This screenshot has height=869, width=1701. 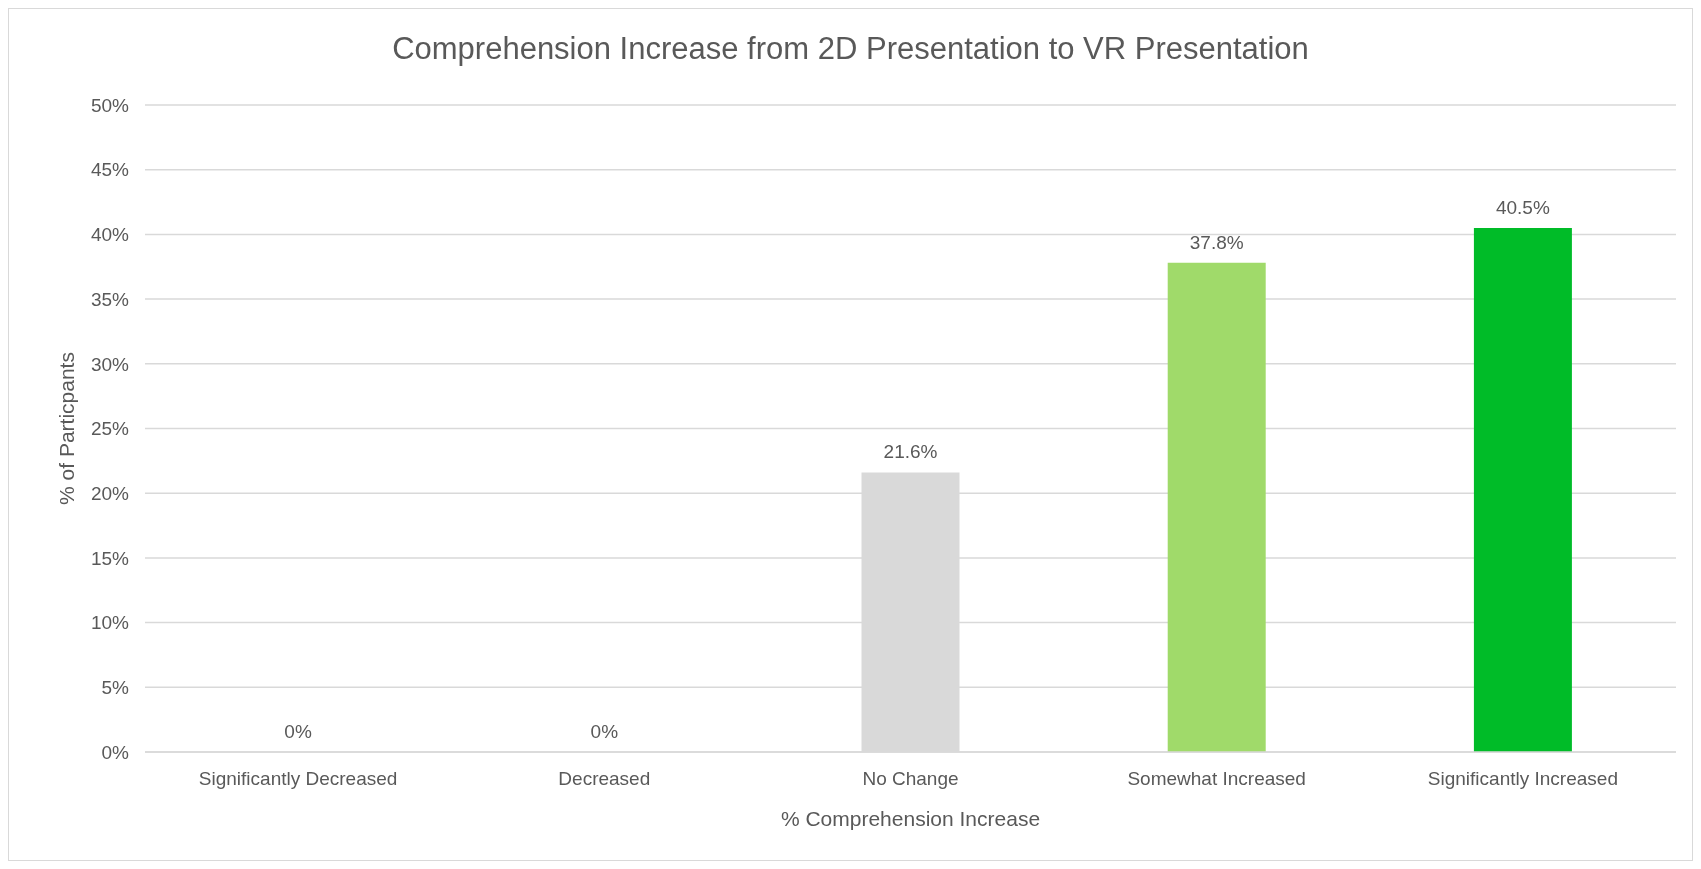 What do you see at coordinates (910, 452) in the screenshot?
I see `data-label: 21.6%` at bounding box center [910, 452].